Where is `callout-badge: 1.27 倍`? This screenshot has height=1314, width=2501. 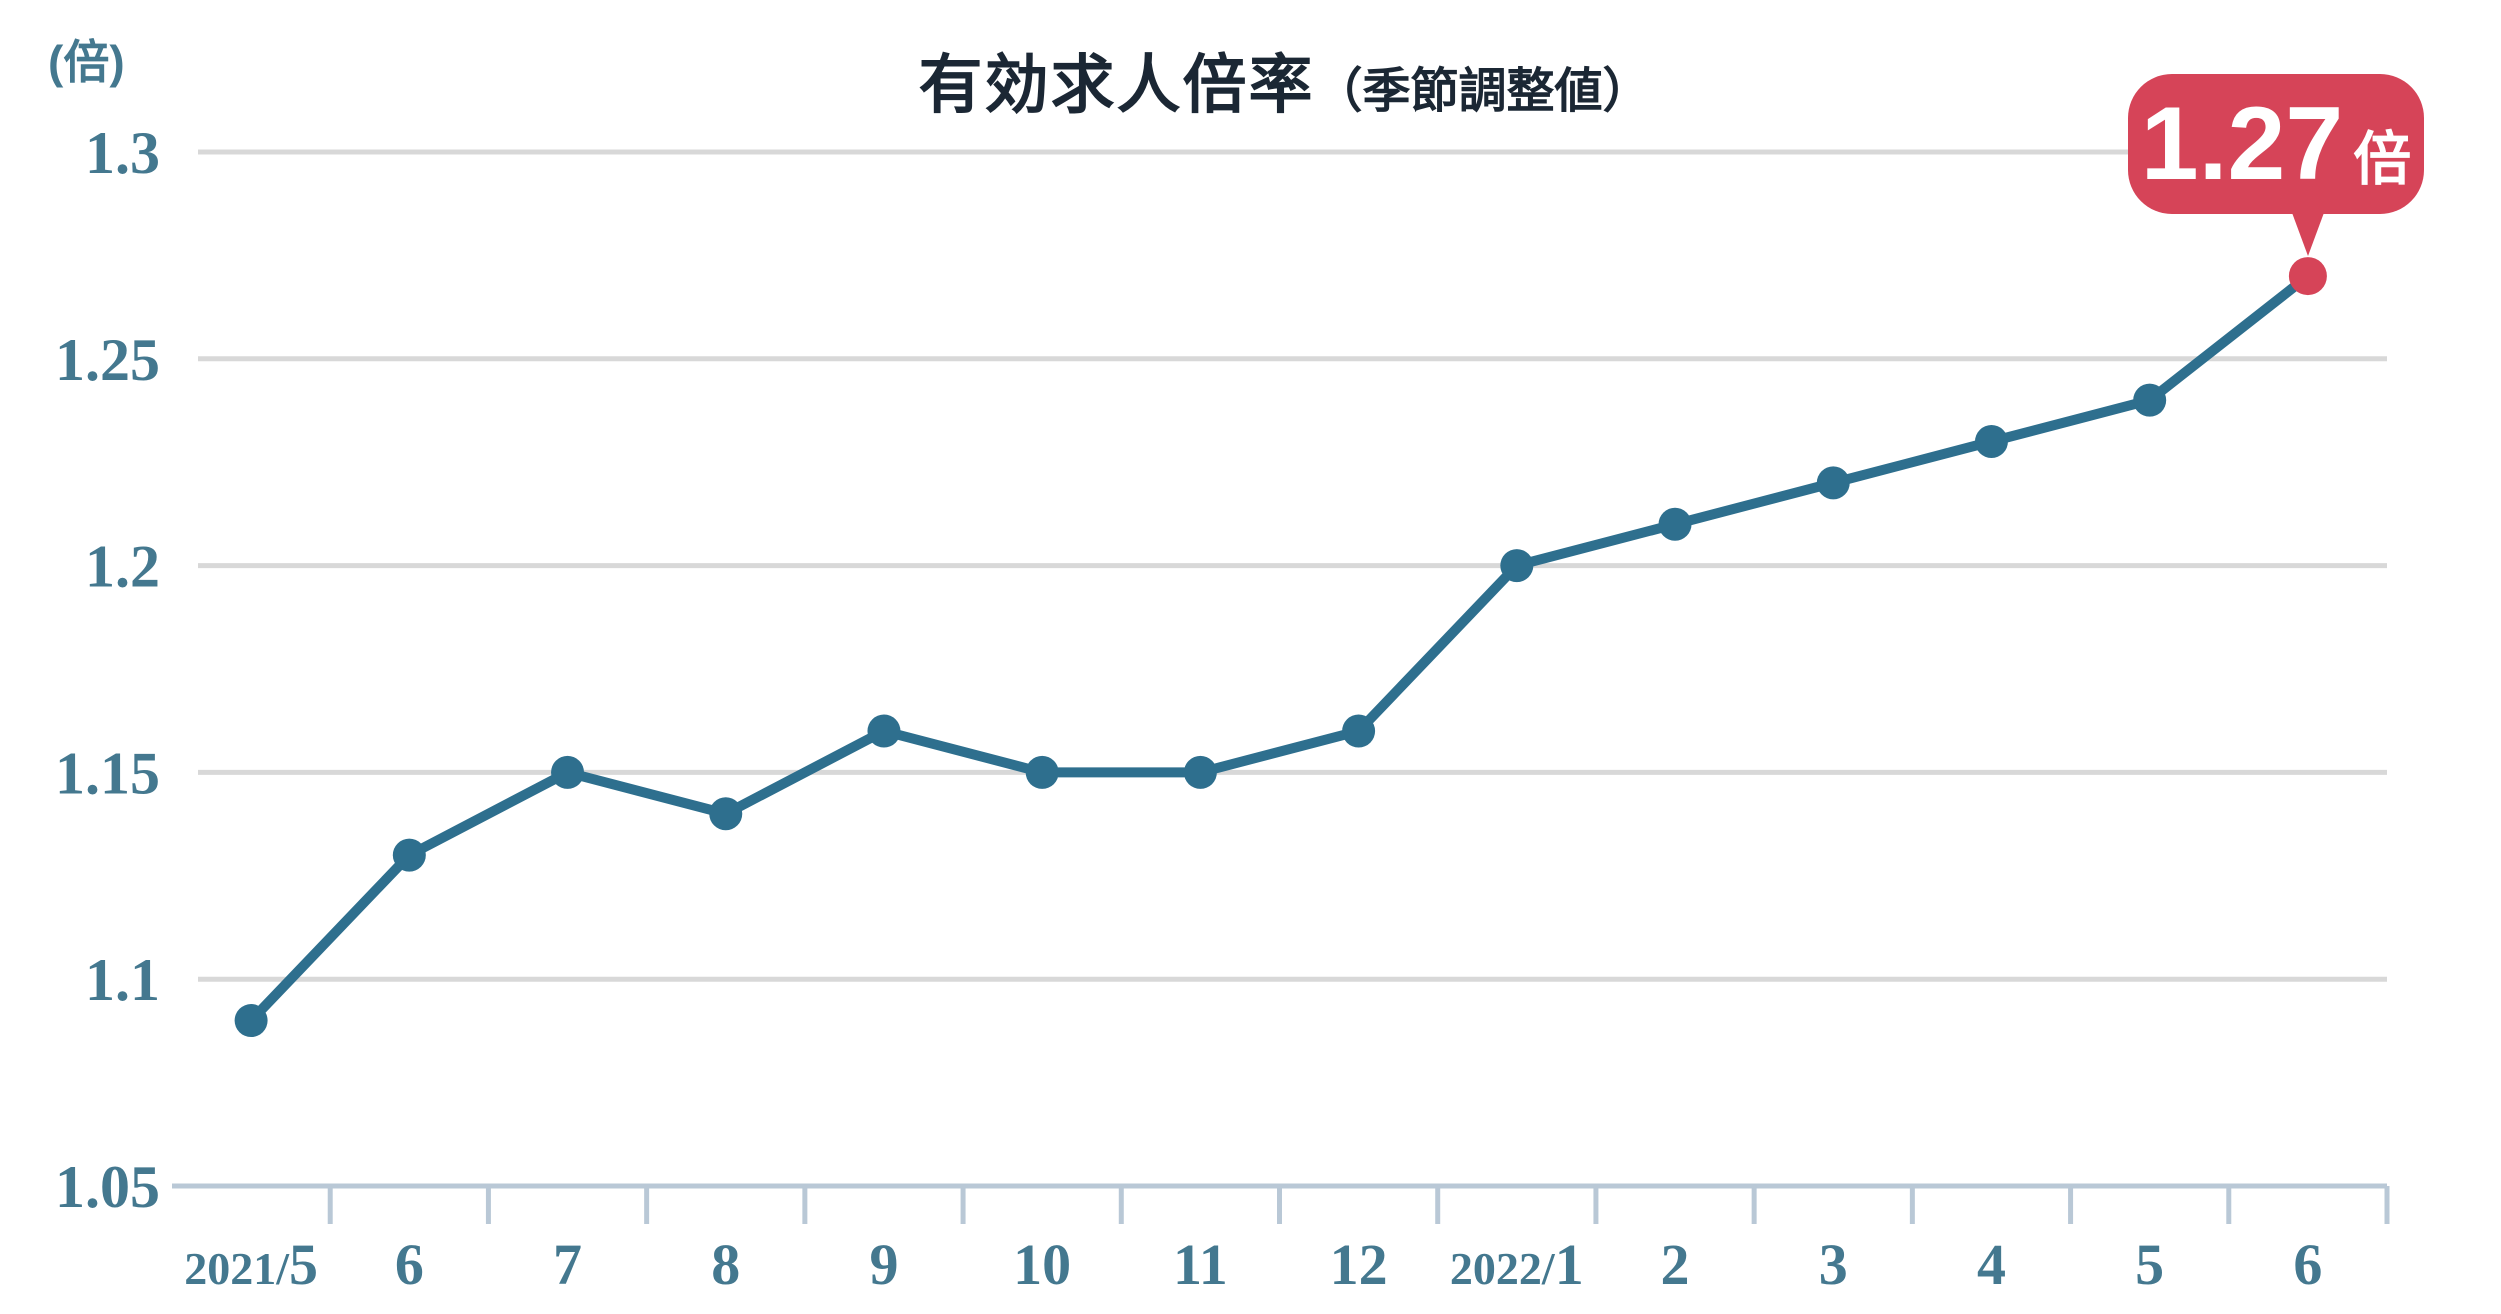 callout-badge: 1.27 倍 is located at coordinates (2276, 144).